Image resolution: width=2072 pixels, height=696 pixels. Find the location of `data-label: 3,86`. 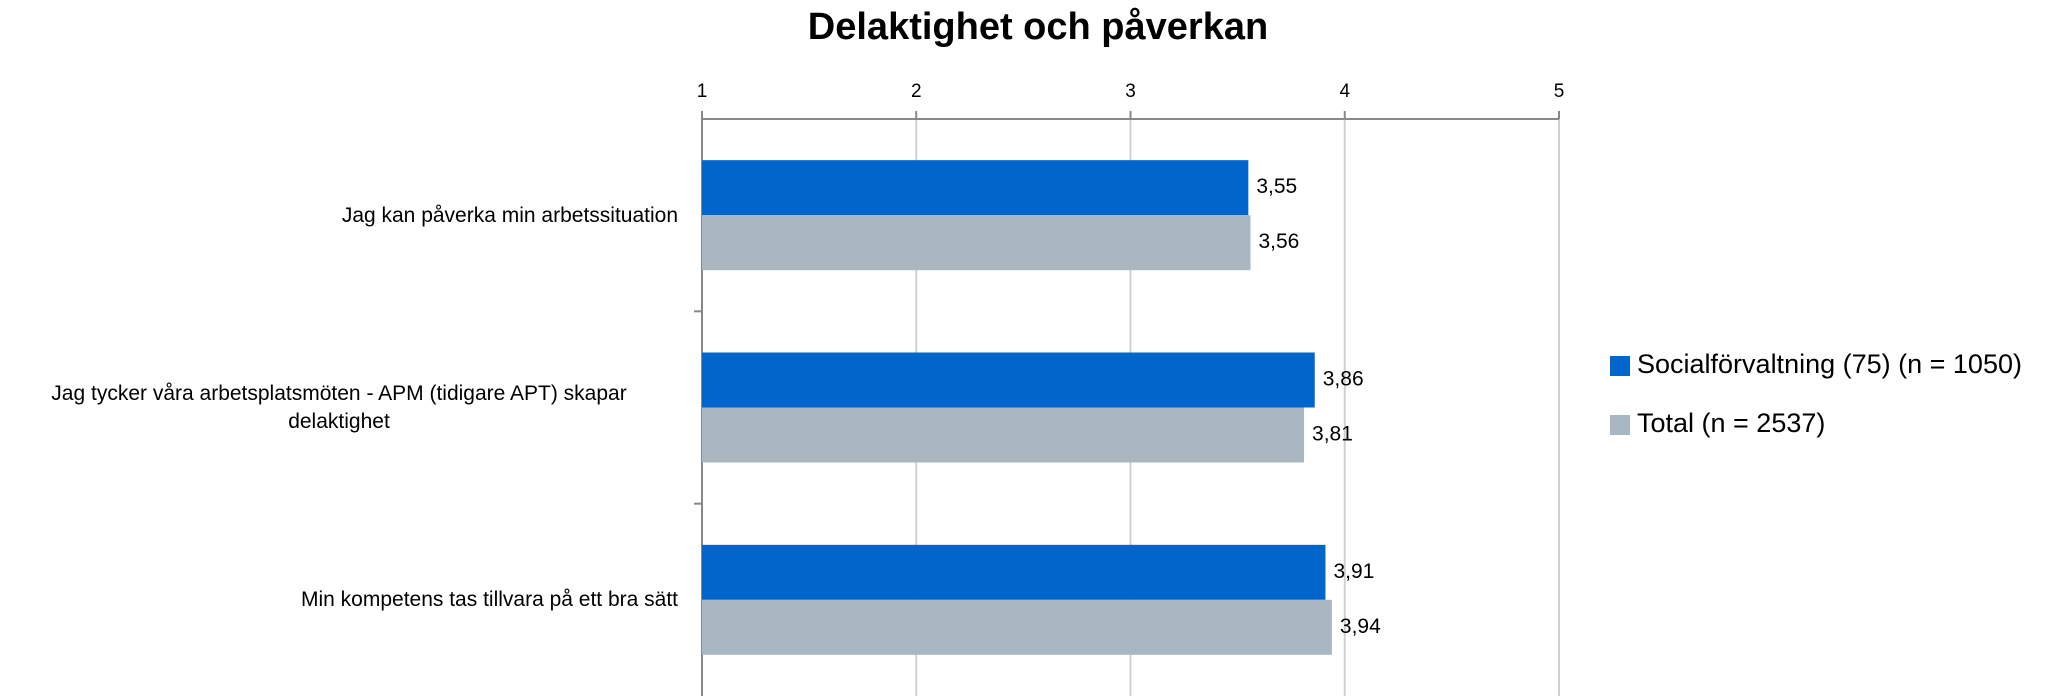

data-label: 3,86 is located at coordinates (1343, 379).